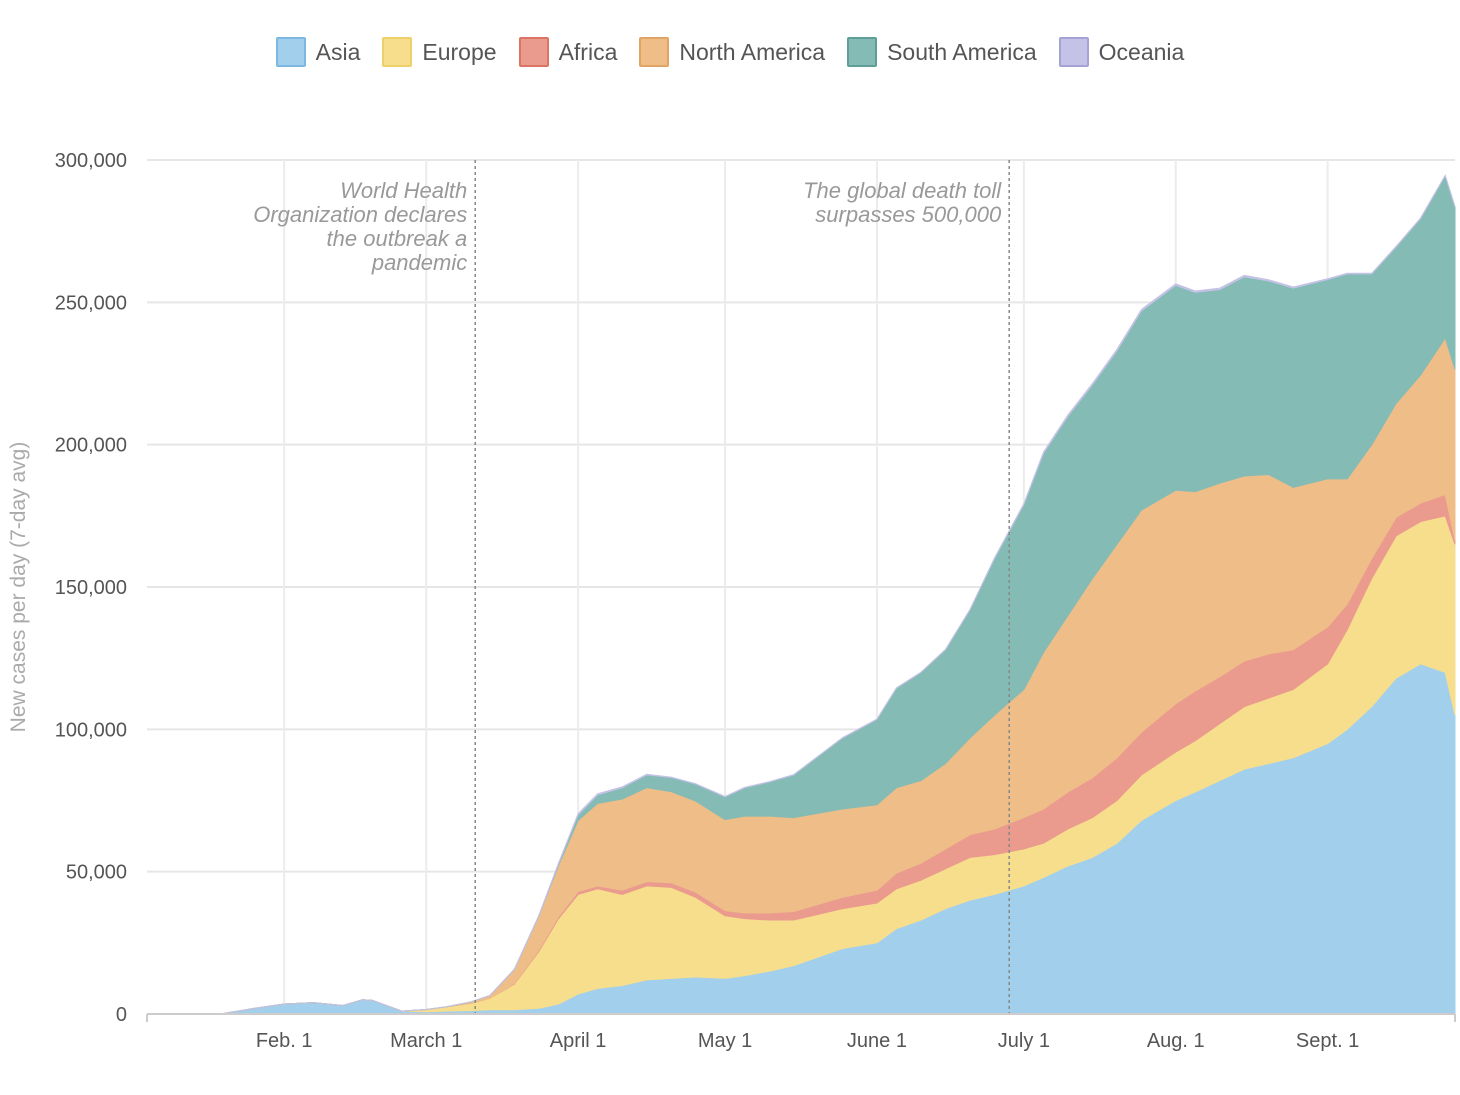 The width and height of the screenshot is (1460, 1095). I want to click on legend-label: Europe, so click(459, 51).